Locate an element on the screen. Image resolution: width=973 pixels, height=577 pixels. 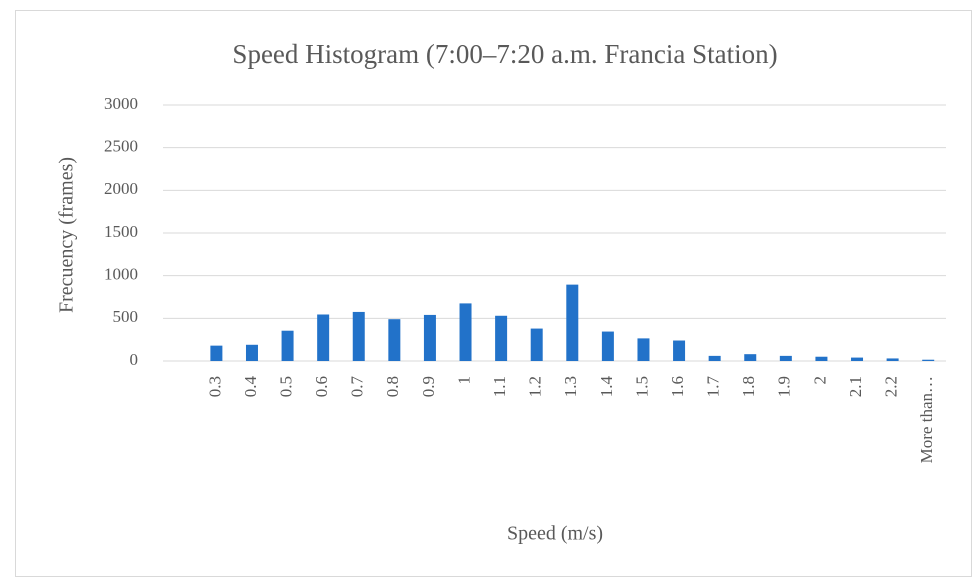
y-tick-label: 1000 is located at coordinates (121, 274).